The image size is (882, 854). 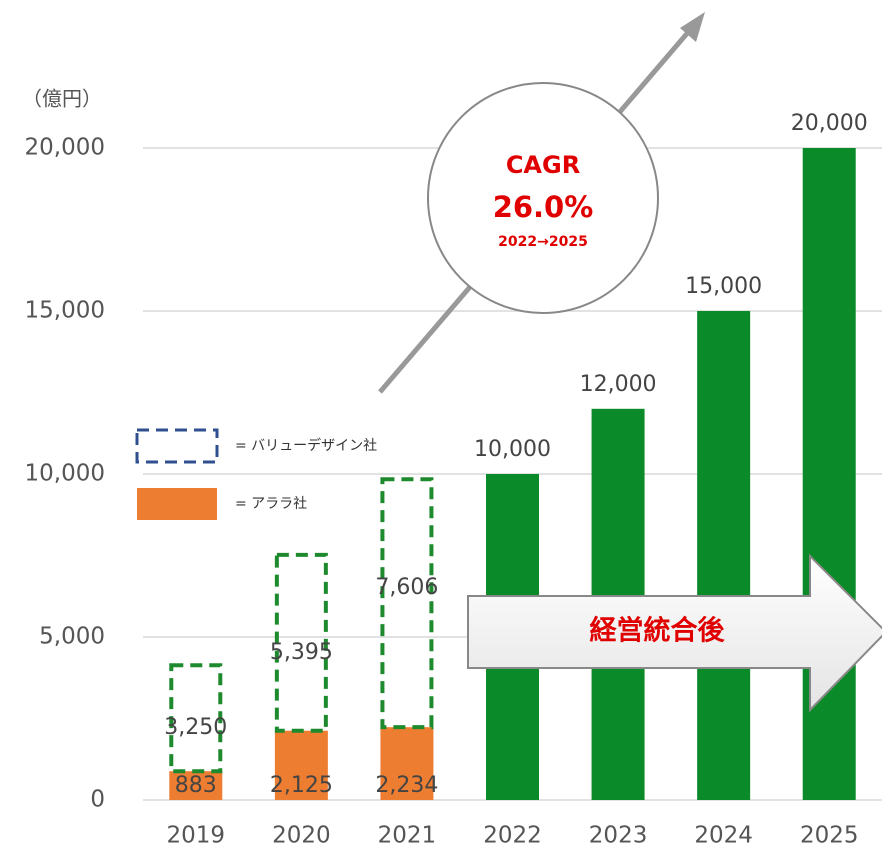 What do you see at coordinates (829, 836) in the screenshot?
I see `x-tick-label: 2025` at bounding box center [829, 836].